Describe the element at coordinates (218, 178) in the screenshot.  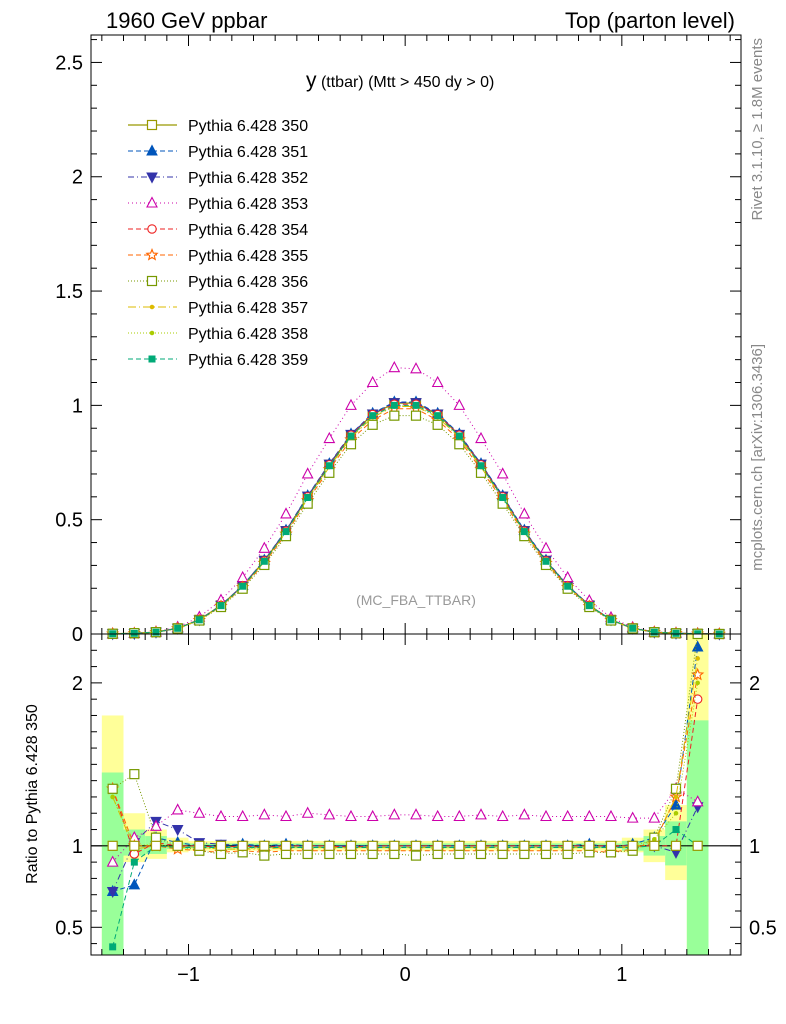
I see `legend-item: Pythia 6.428 352` at that location.